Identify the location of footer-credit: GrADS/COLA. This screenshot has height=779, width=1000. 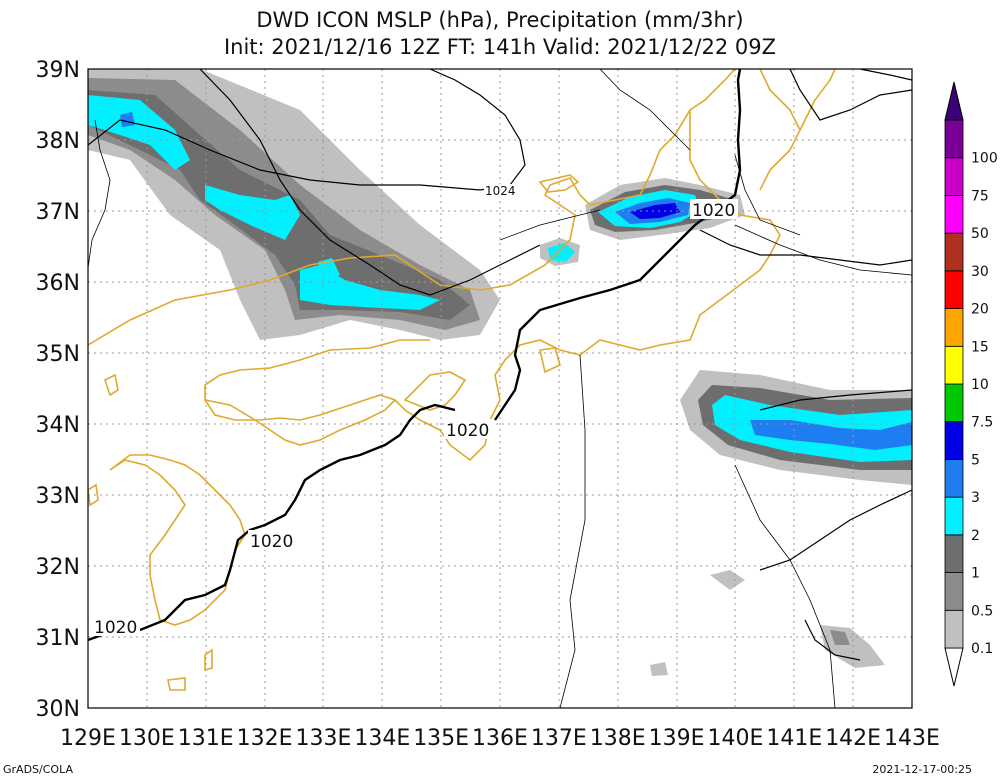
(38, 769).